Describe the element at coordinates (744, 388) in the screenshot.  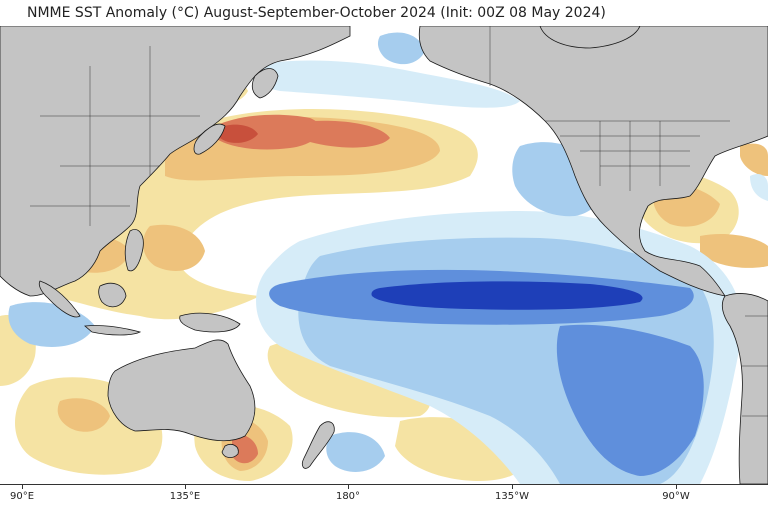
I see `south-america-landmass` at that location.